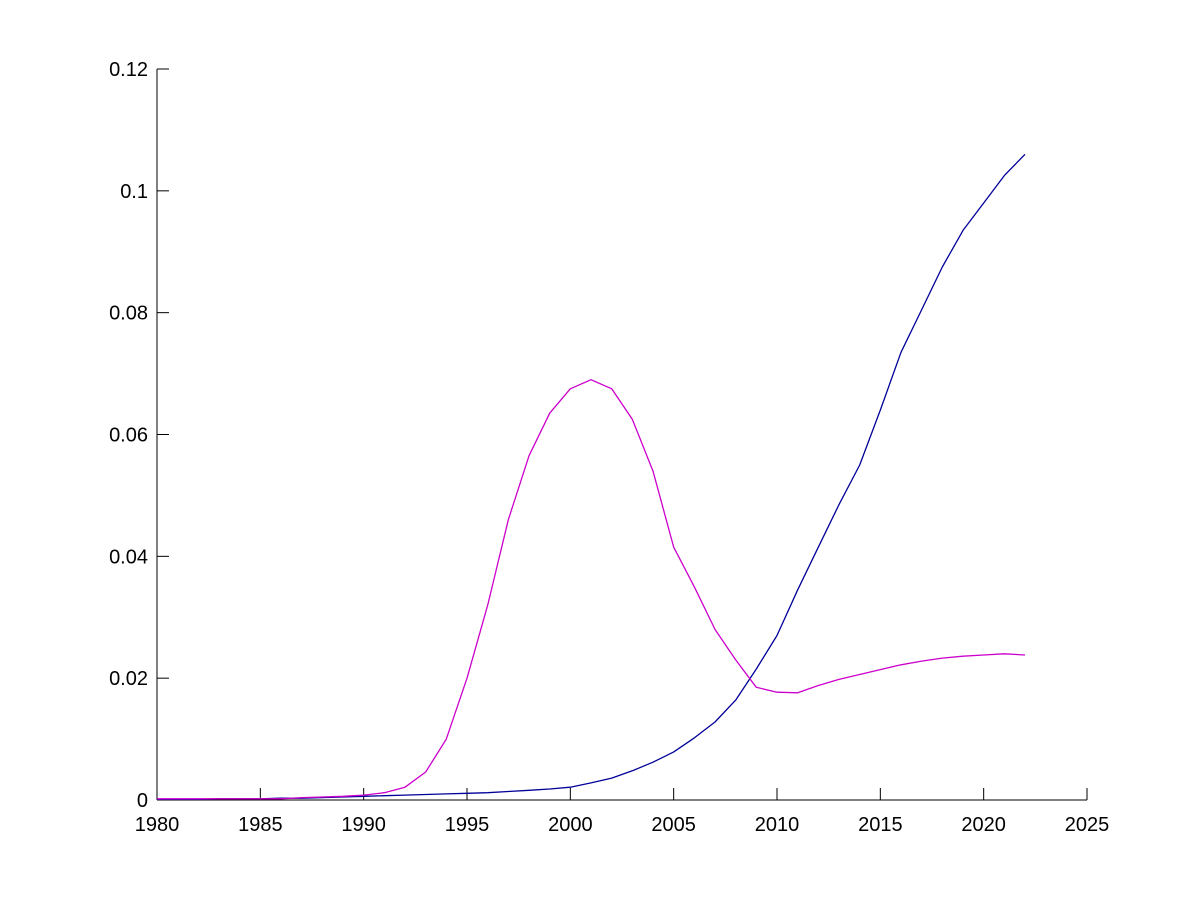 Image resolution: width=1200 pixels, height=905 pixels. What do you see at coordinates (128, 314) in the screenshot?
I see `y-tick-label: 0.08` at bounding box center [128, 314].